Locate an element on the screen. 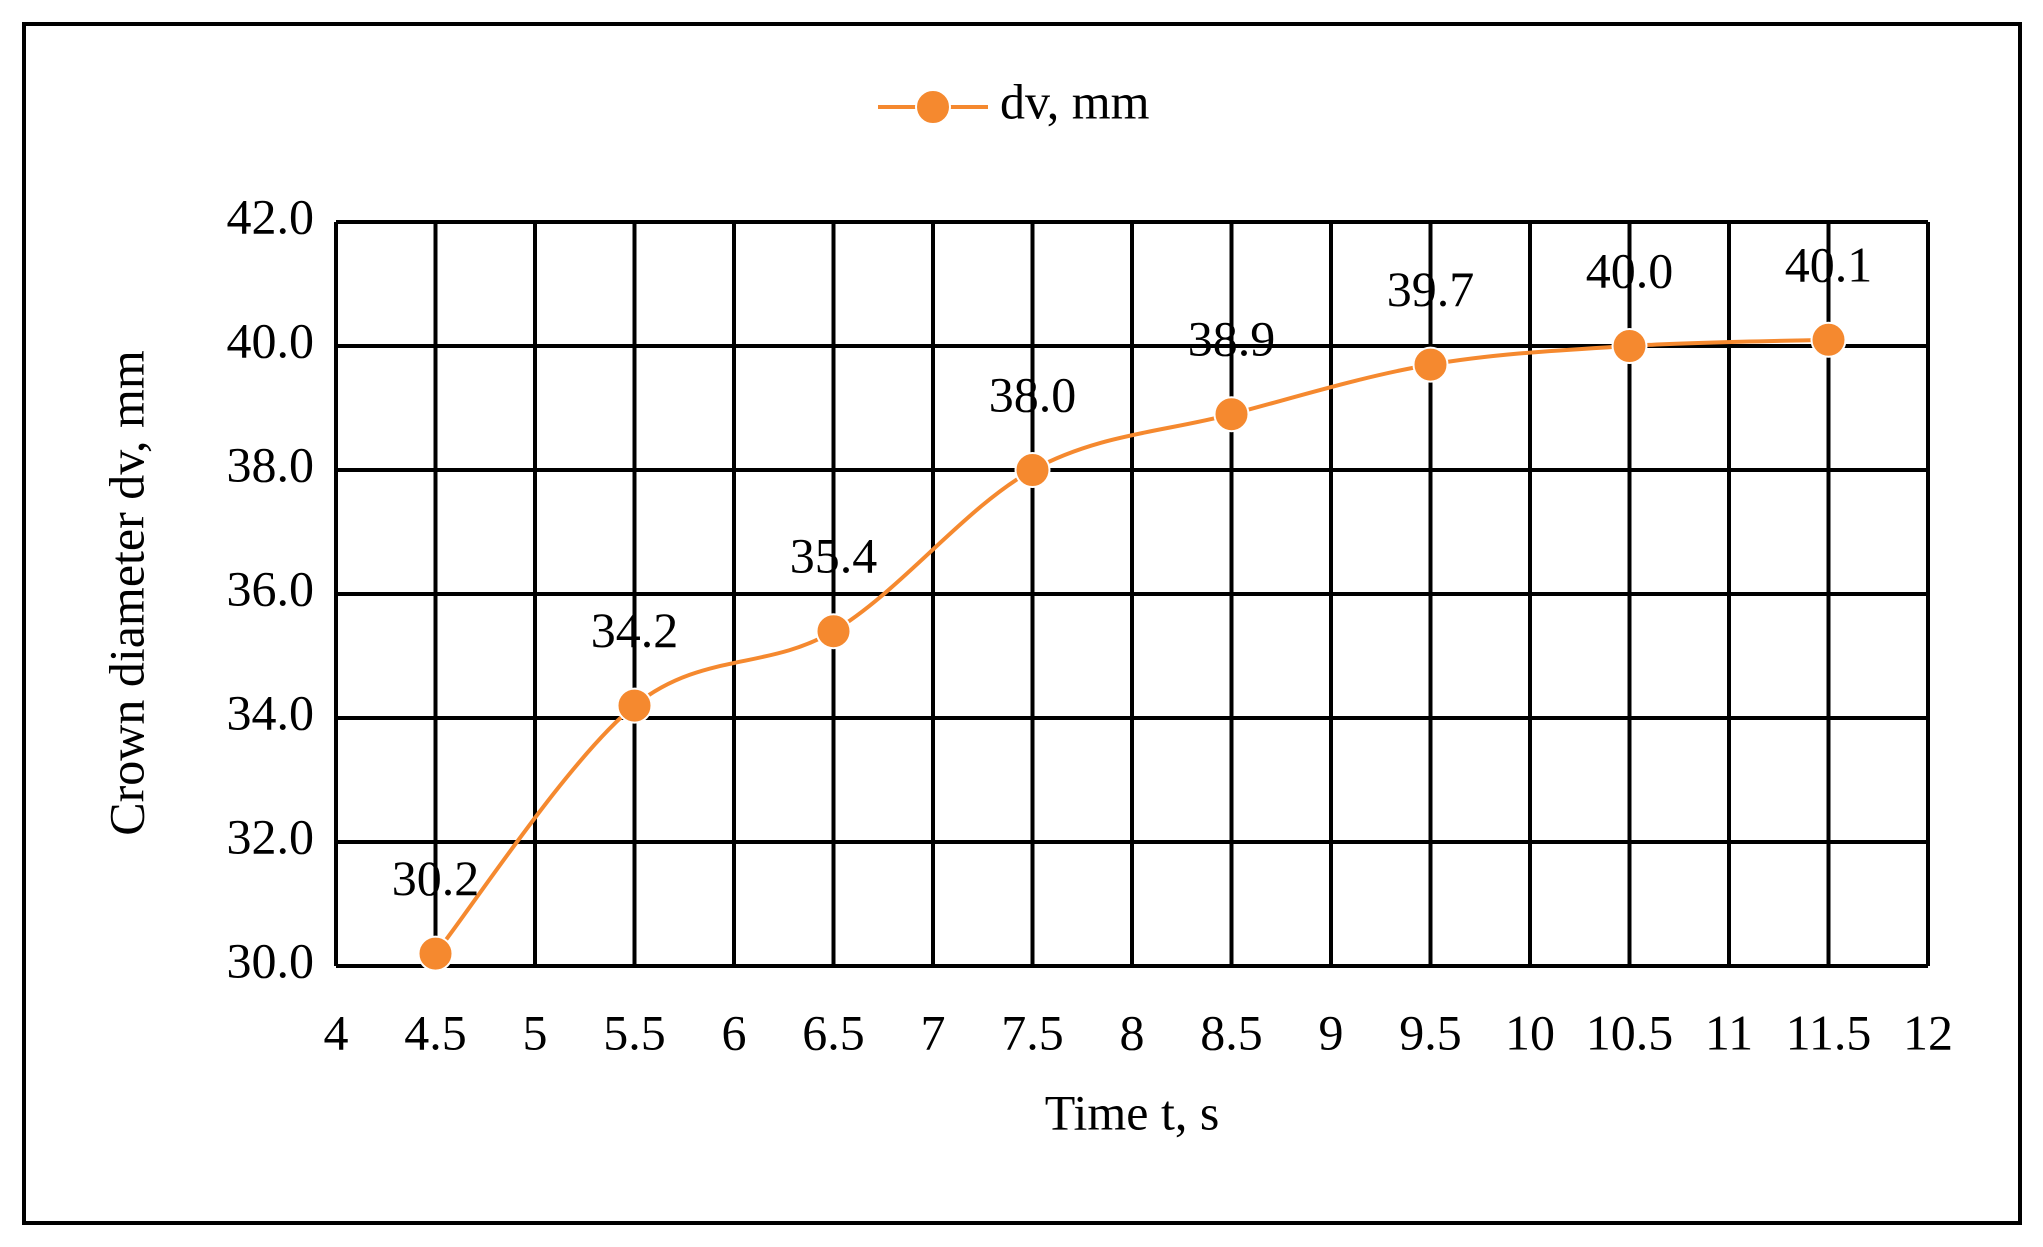 The image size is (2043, 1247). x-tick-label: 4 is located at coordinates (336, 1032).